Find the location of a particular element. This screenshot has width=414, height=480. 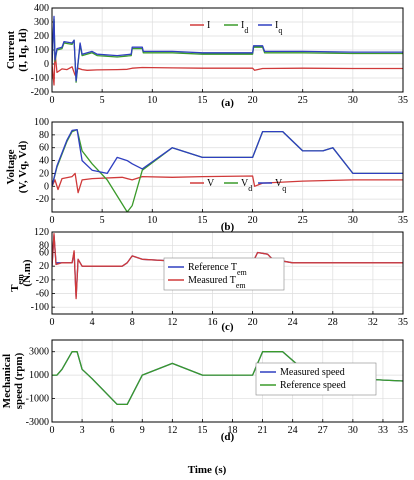

x-tick-label: 33 is located at coordinates (383, 430).